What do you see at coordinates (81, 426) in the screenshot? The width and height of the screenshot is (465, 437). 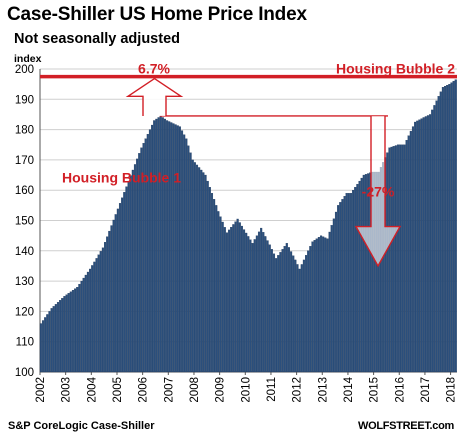 I see `source-note: S&P CoreLogic Case-Shiller` at bounding box center [81, 426].